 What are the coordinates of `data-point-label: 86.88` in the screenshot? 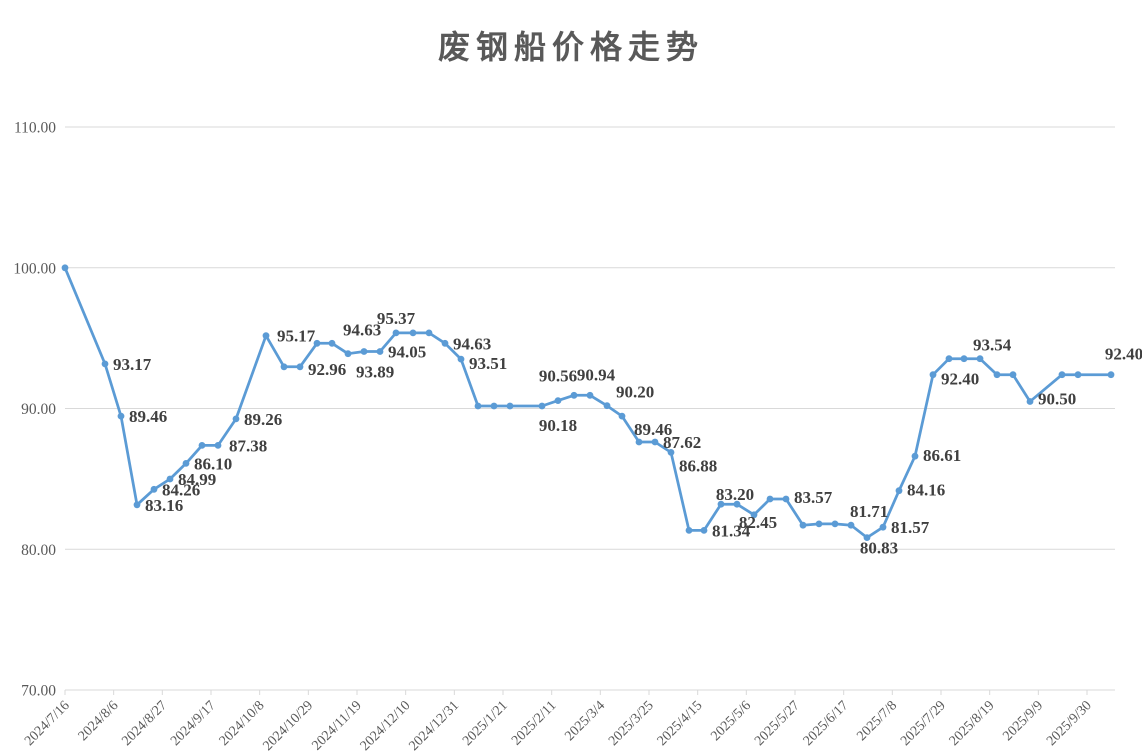 It's located at (698, 465).